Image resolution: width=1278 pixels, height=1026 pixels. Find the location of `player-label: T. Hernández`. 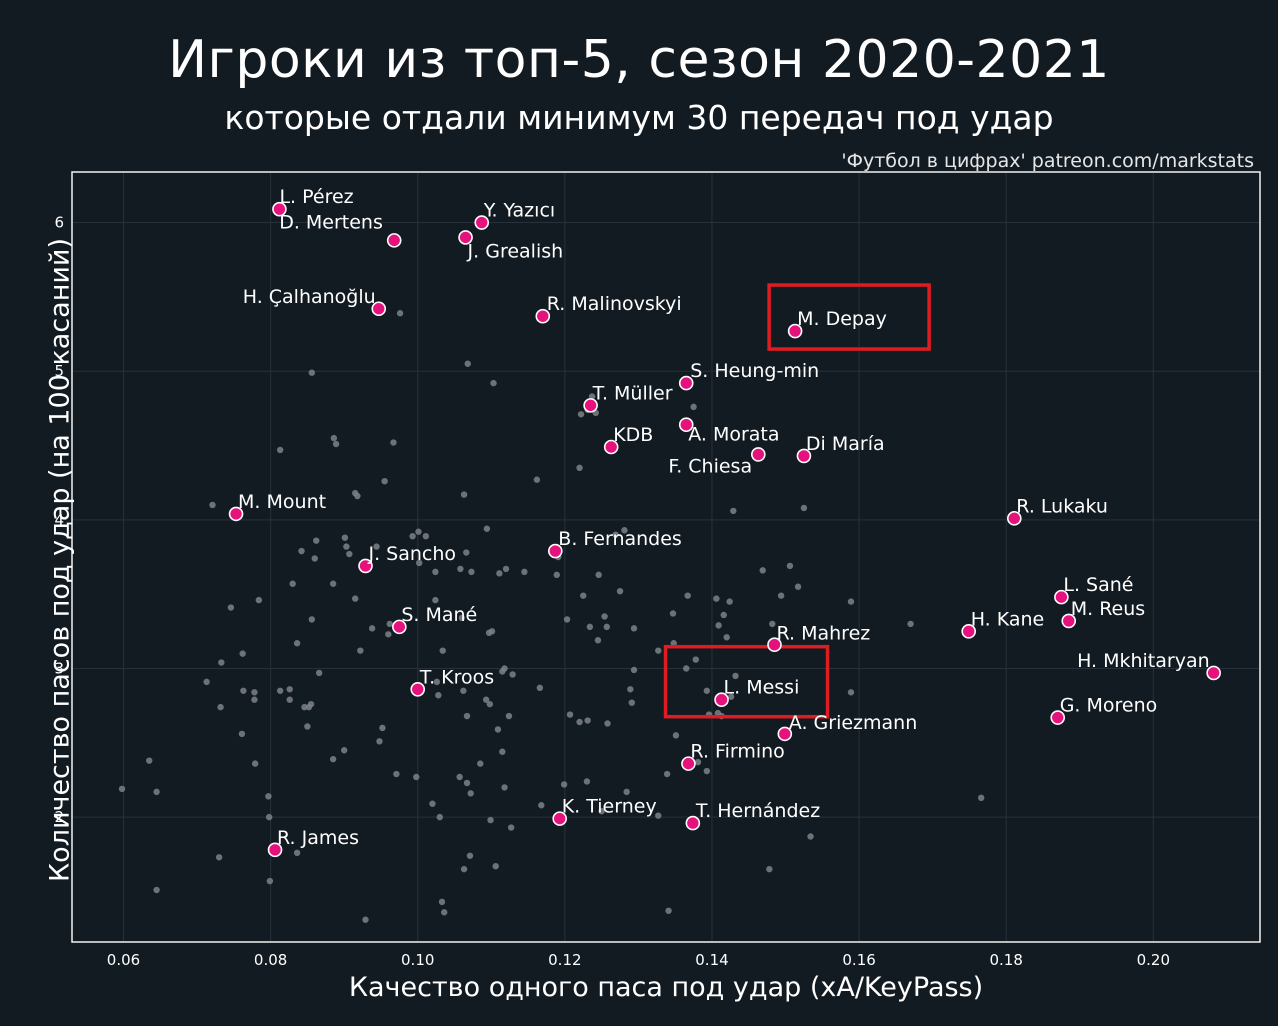

player-label: T. Hernández is located at coordinates (757, 811).